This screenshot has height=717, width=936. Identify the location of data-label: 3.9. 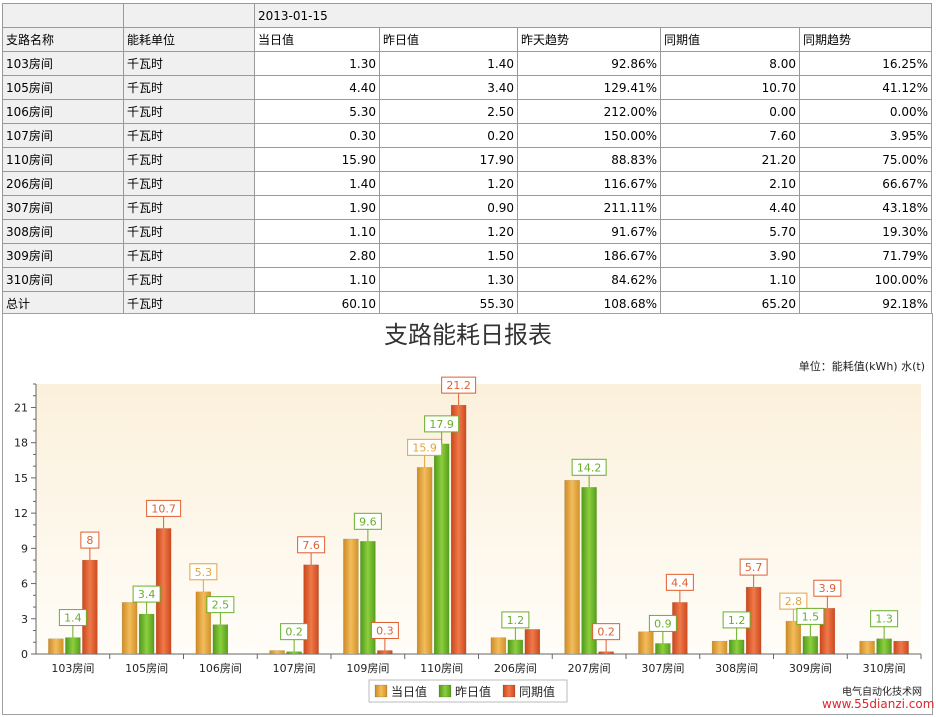
(828, 588).